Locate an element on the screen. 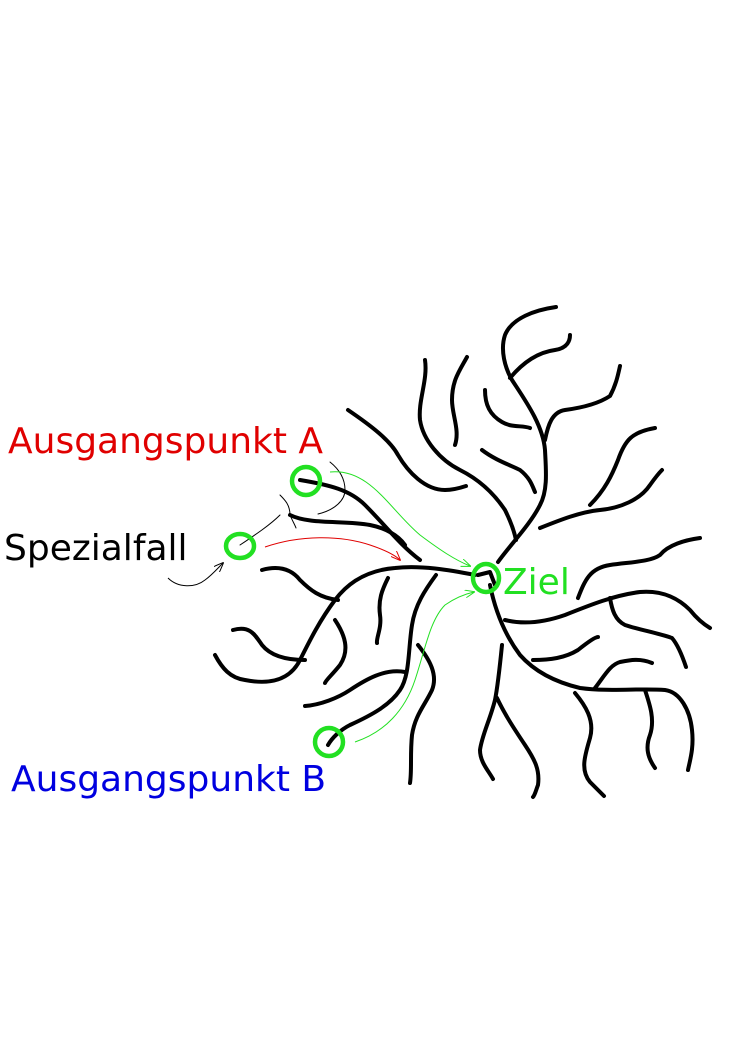 The height and width of the screenshot is (1053, 745). sketch-line-a1 is located at coordinates (288, 511).